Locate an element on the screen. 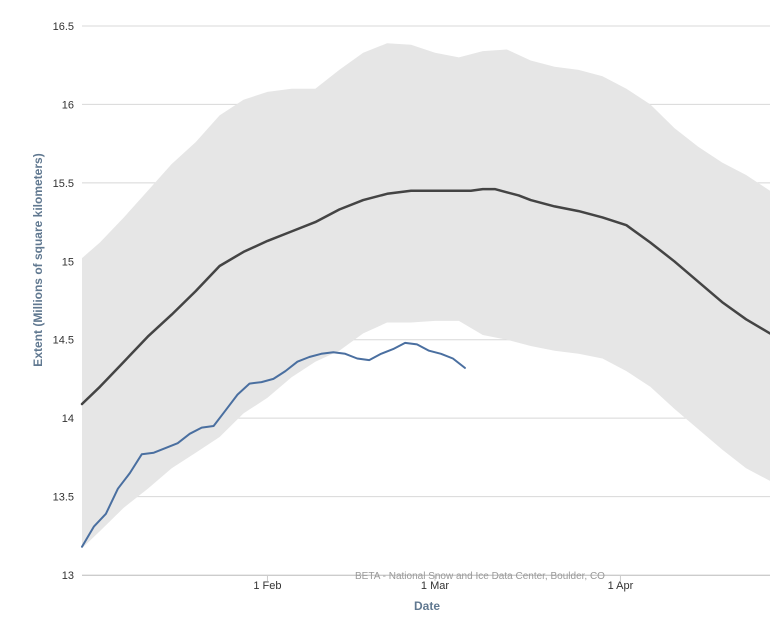 This screenshot has height=637, width=770. y-tick-label: 14.5 is located at coordinates (63, 341).